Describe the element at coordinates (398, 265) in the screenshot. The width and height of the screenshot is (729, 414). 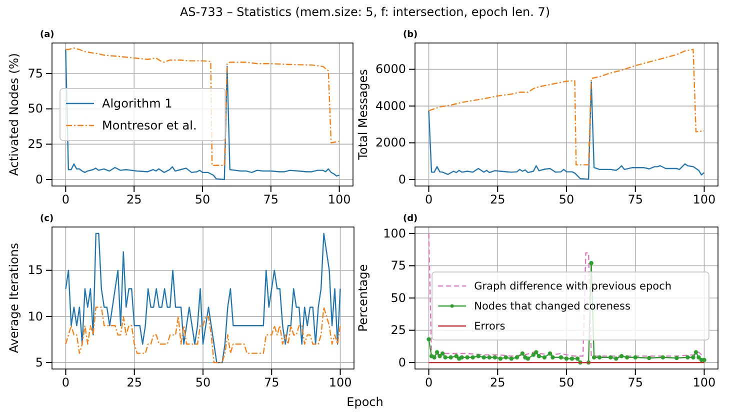
I see `y-tick-label: 75` at that location.